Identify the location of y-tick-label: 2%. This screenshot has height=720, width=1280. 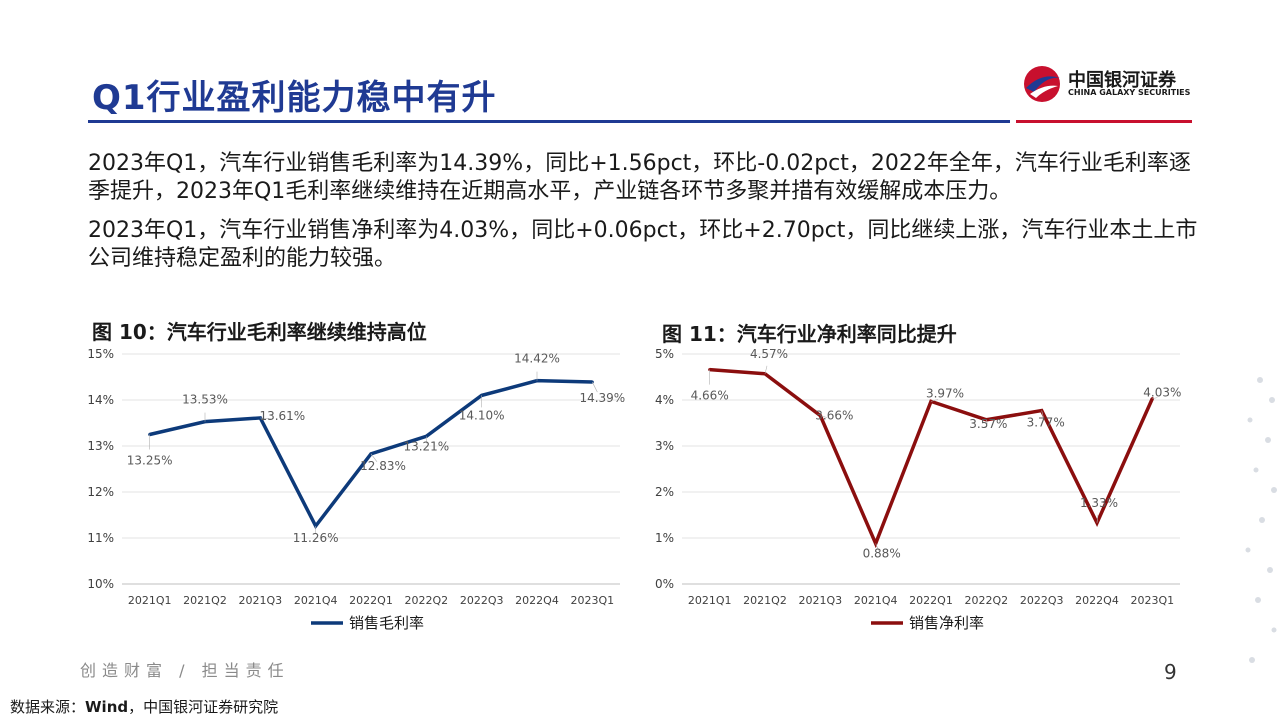
(664, 492).